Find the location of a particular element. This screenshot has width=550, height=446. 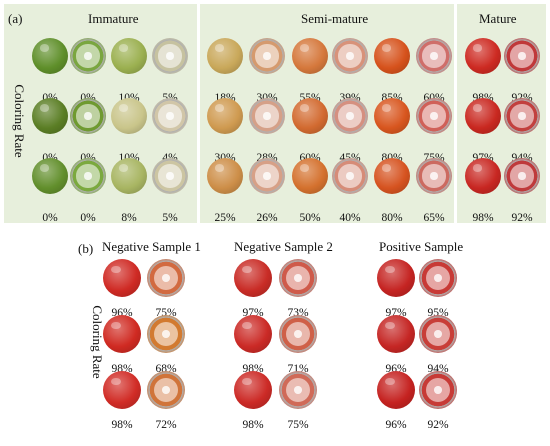

coloring-rate-value: 5% is located at coordinates (170, 218).